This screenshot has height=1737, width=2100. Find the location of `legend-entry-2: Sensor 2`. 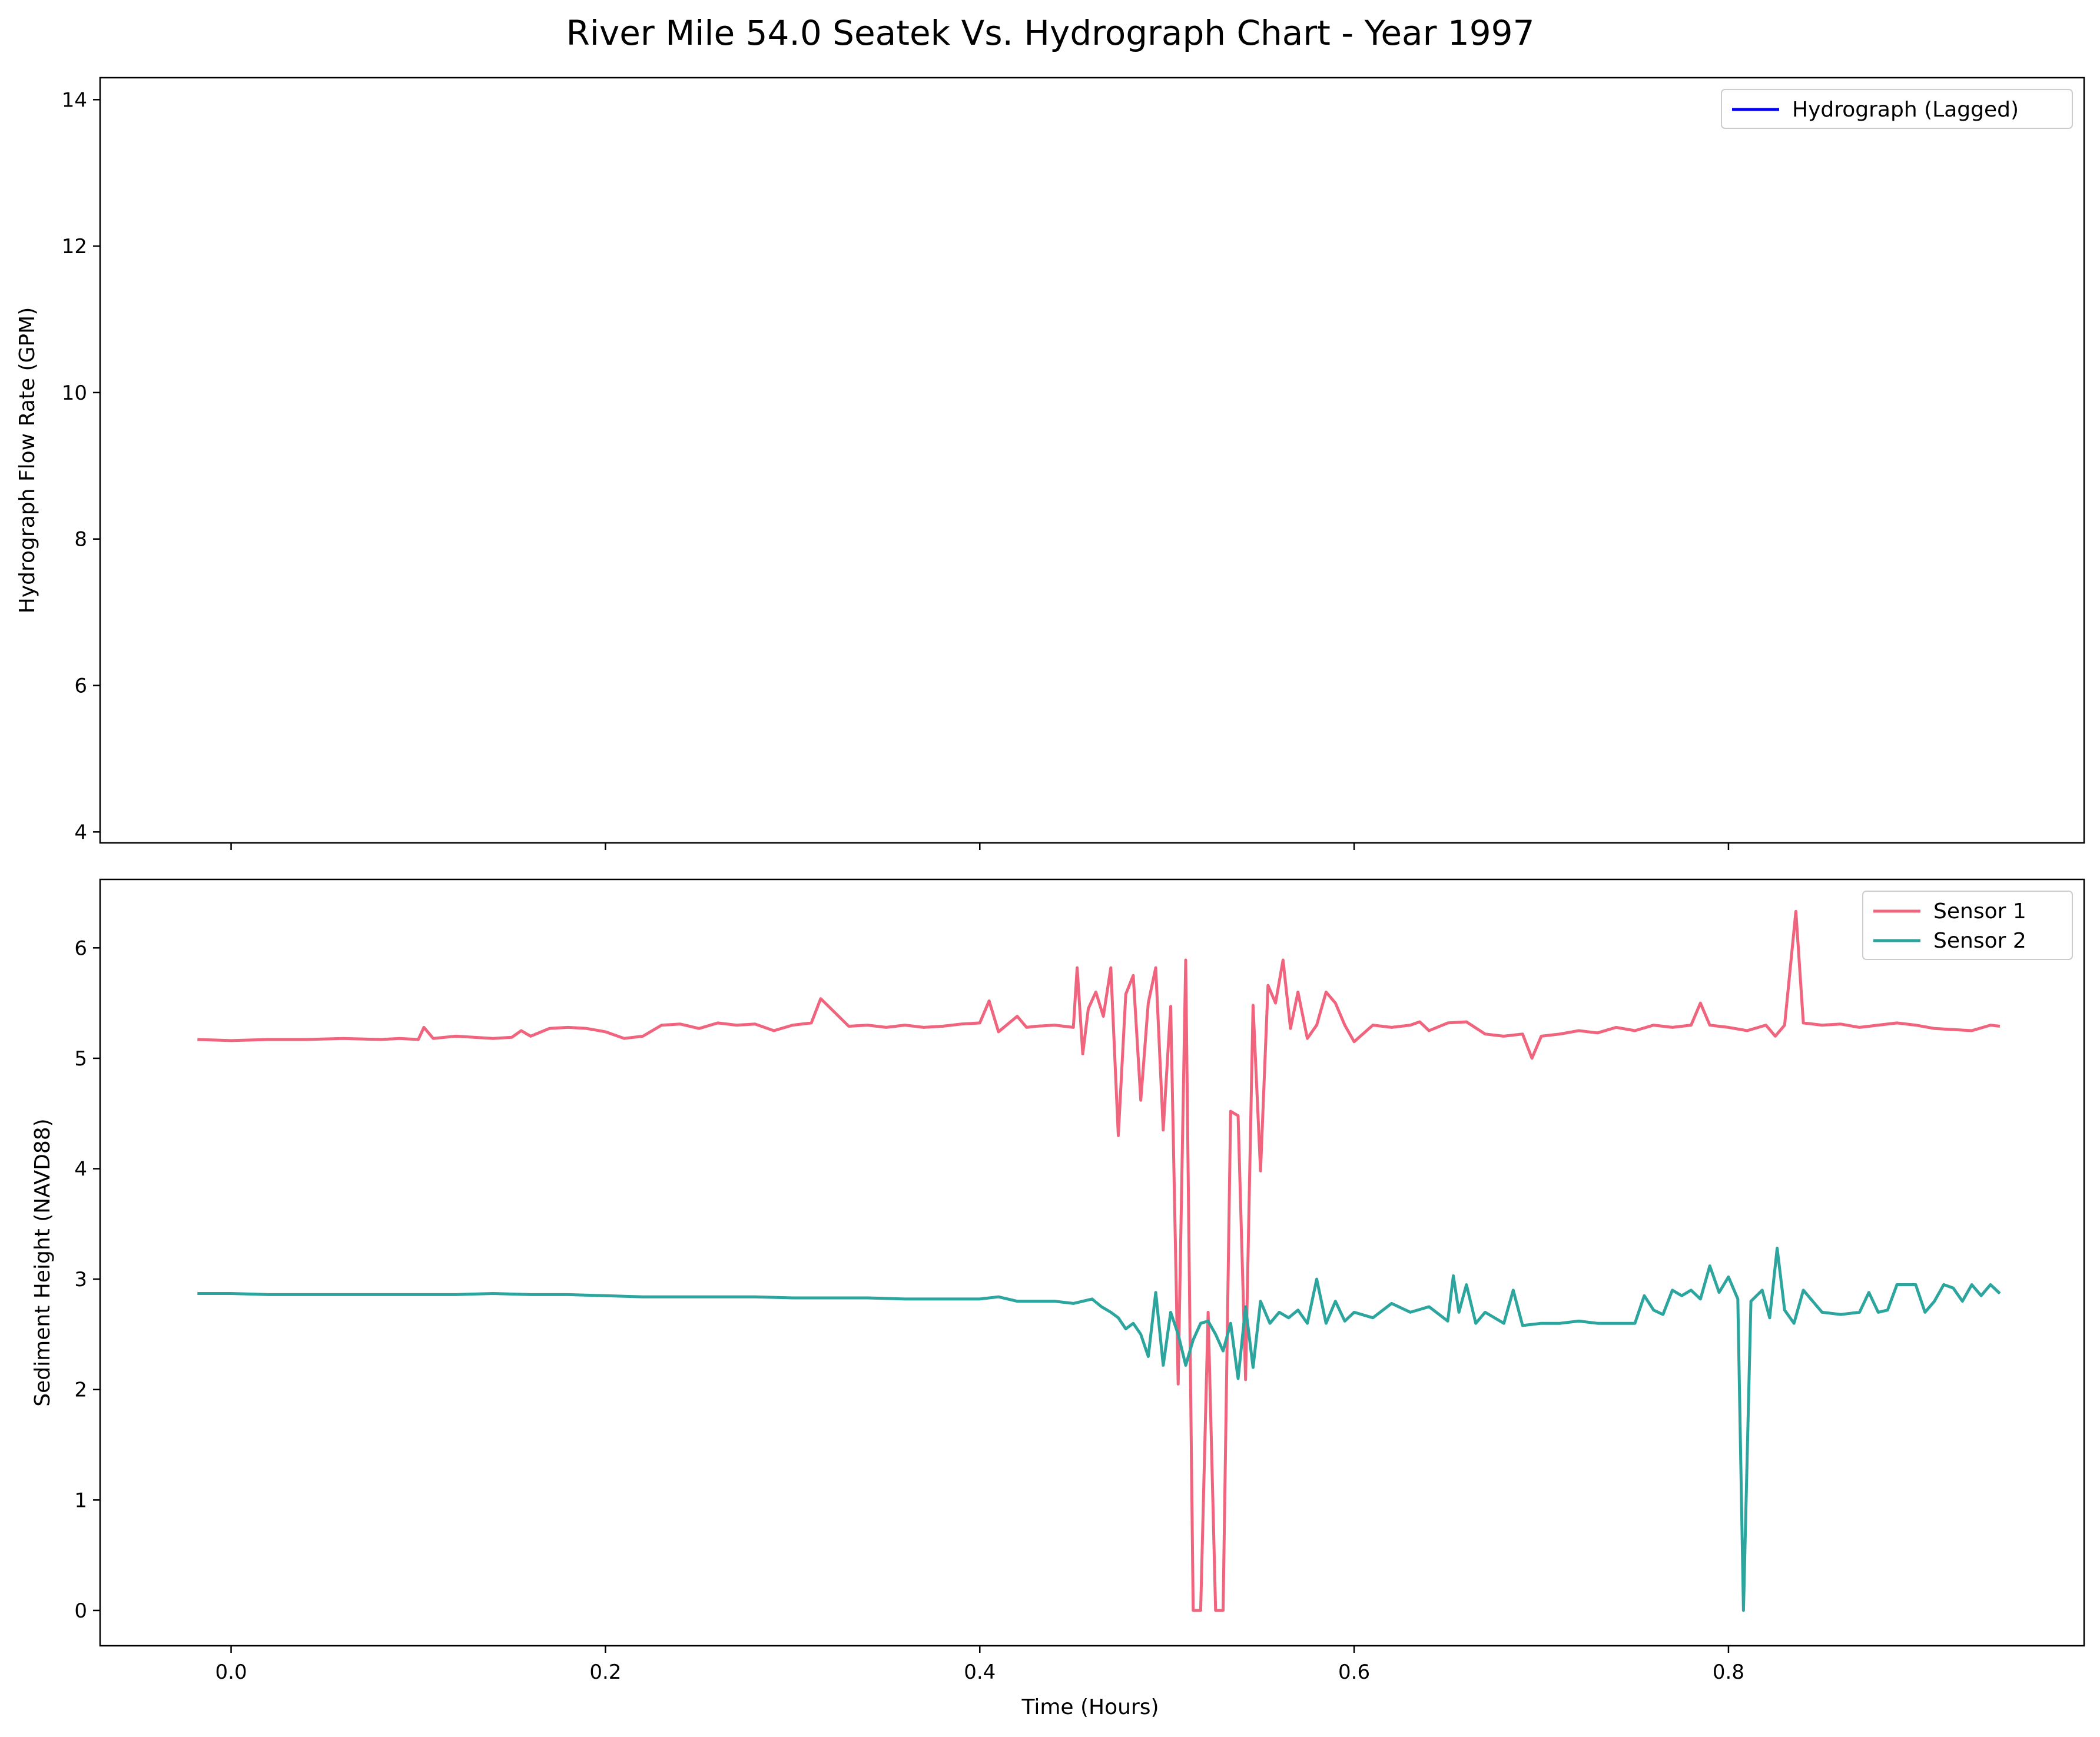

legend-entry-2: Sensor 2 is located at coordinates (1979, 941).